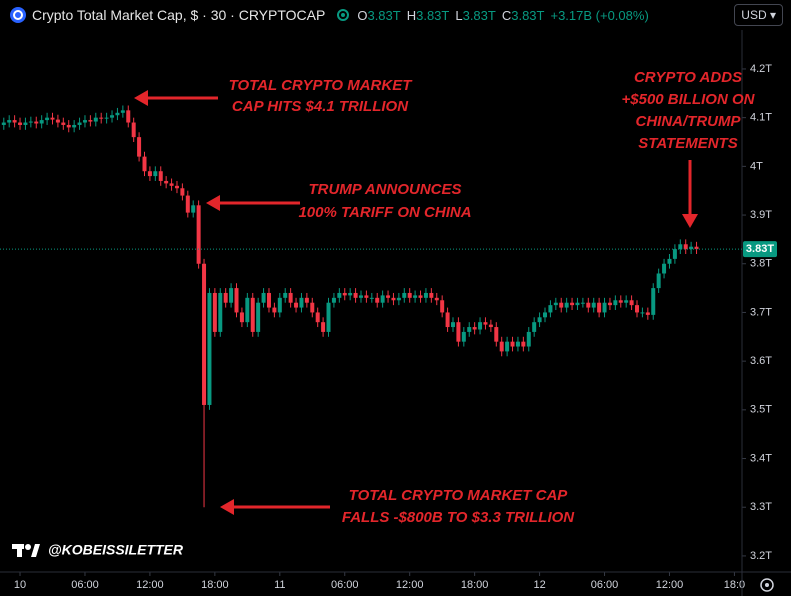  I want to click on low-key: L, so click(459, 15).